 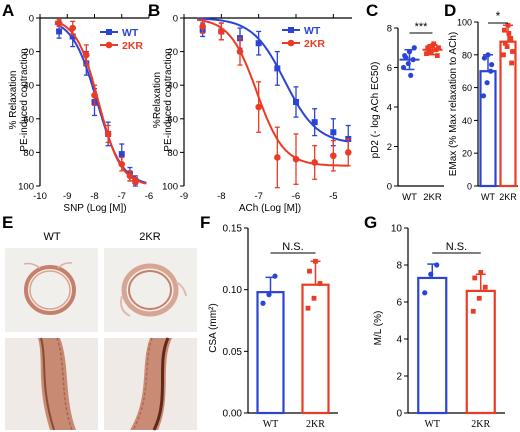 What do you see at coordinates (149, 237) in the screenshot?
I see `histology-col-2kr: 2KR` at bounding box center [149, 237].